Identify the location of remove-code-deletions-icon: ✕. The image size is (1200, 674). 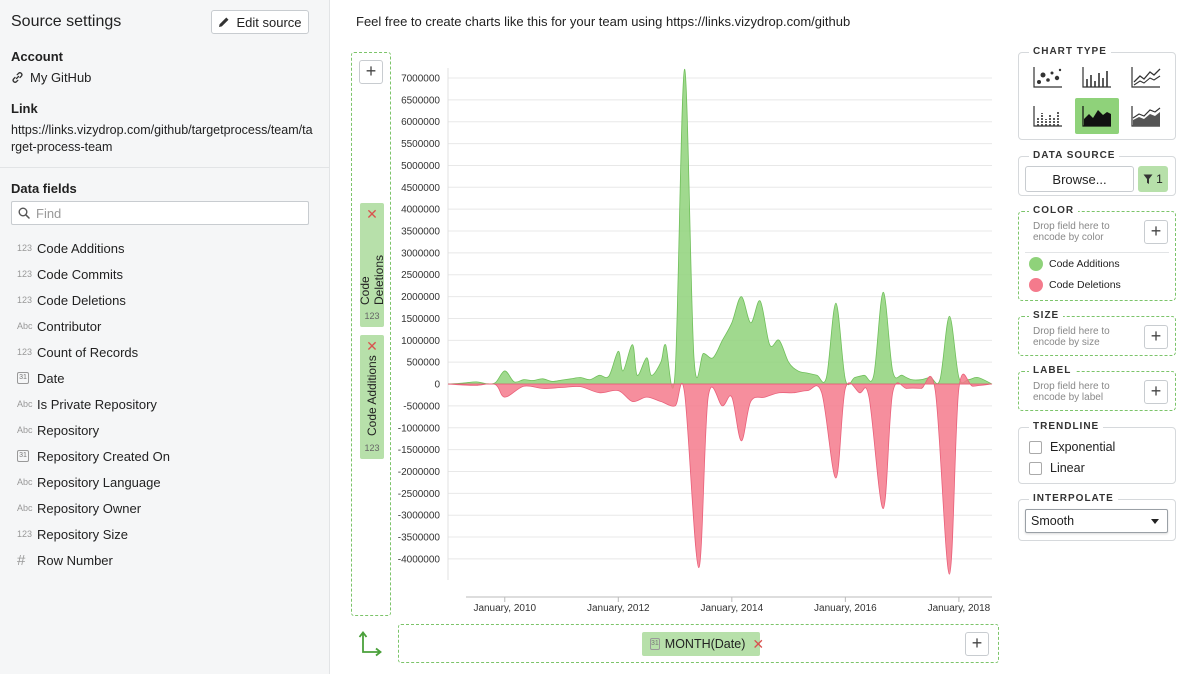
(372, 214).